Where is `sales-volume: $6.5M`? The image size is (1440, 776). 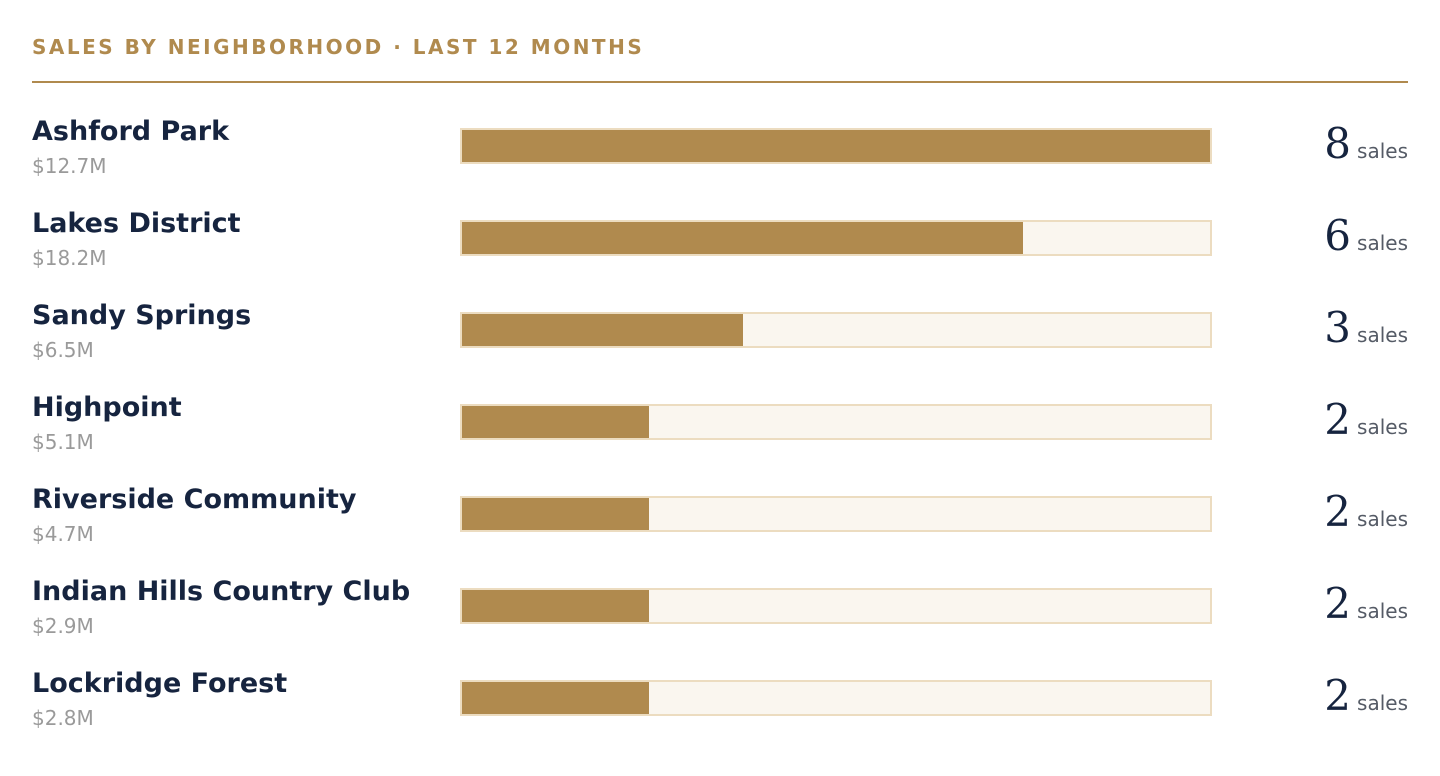
sales-volume: $6.5M is located at coordinates (63, 350).